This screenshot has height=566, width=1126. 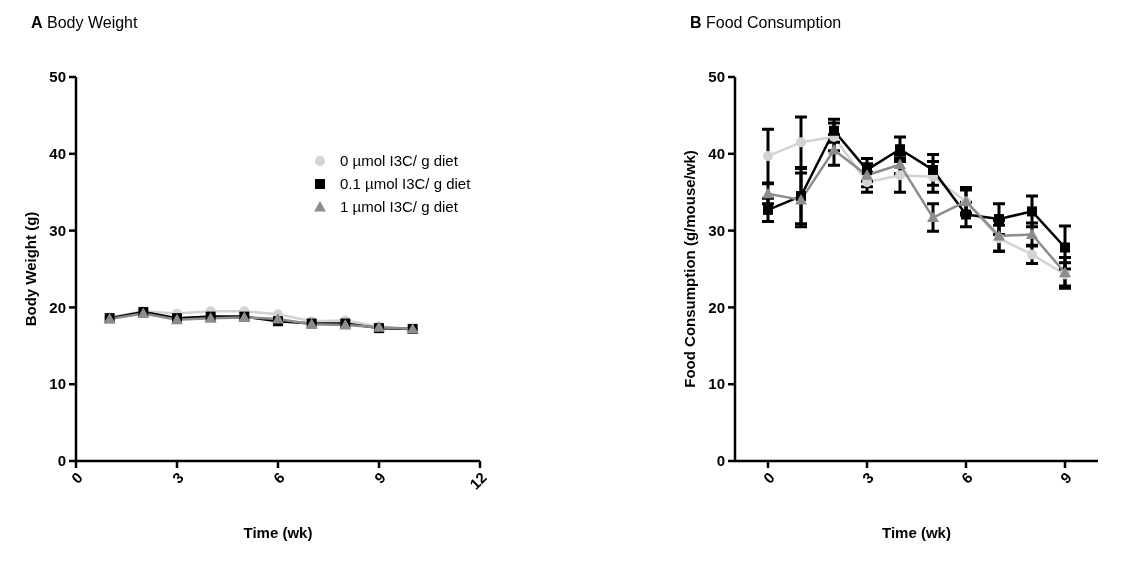 What do you see at coordinates (399, 207) in the screenshot?
I see `legend-label: 1 µmol I3C/ g diet` at bounding box center [399, 207].